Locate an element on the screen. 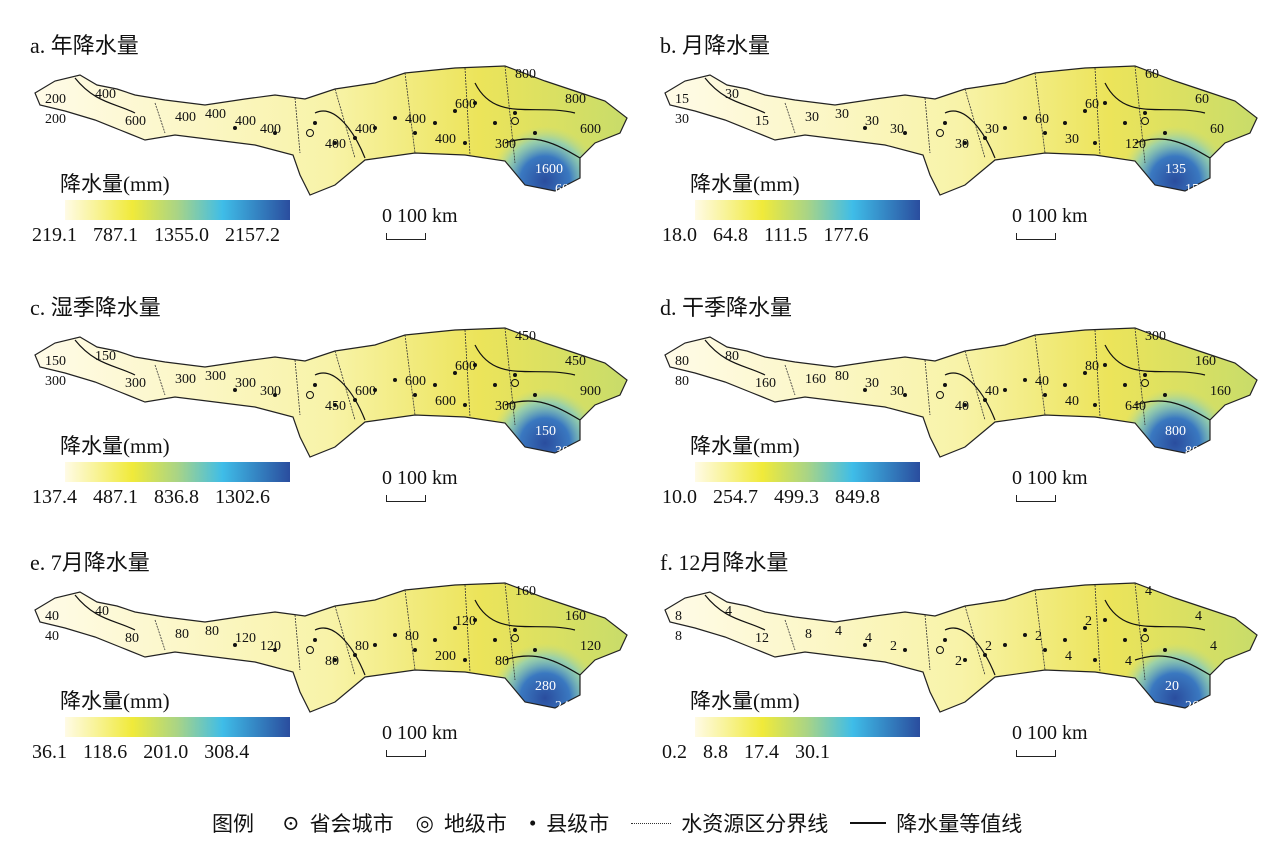 The height and width of the screenshot is (849, 1286). colorbar-tick: 308.4 is located at coordinates (227, 752).